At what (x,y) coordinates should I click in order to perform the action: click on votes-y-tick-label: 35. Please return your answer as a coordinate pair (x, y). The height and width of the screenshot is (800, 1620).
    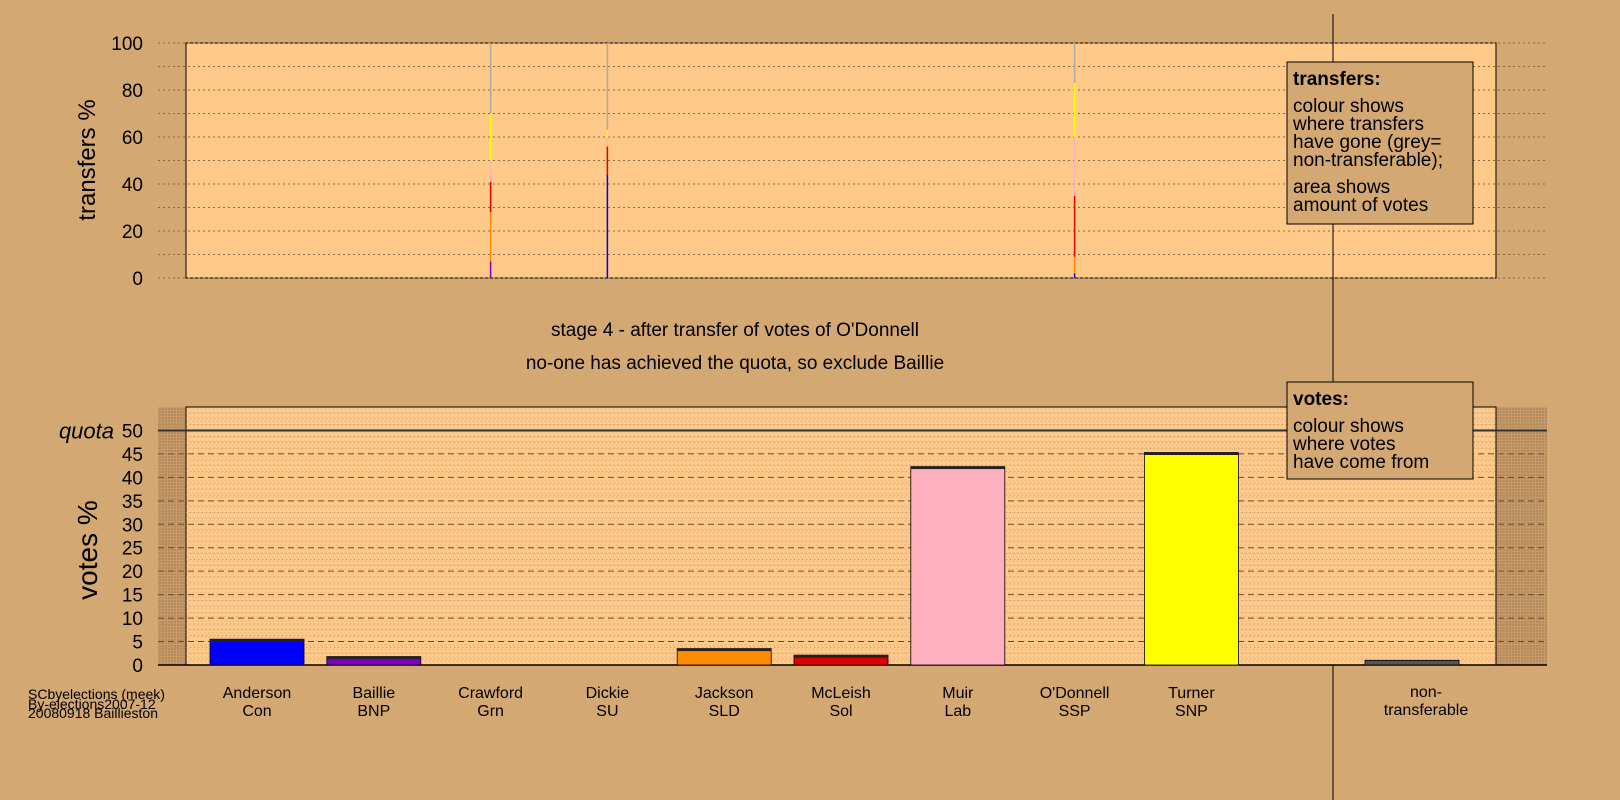
    Looking at the image, I should click on (132, 502).